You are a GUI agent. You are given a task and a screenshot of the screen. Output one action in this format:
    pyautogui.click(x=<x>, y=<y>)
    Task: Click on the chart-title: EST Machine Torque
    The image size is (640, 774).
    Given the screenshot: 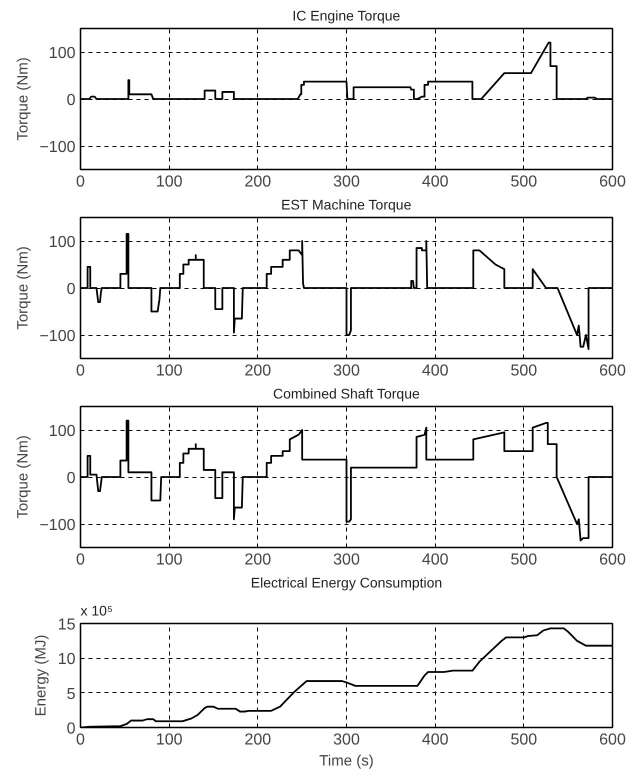 What is the action you would take?
    pyautogui.click(x=346, y=204)
    